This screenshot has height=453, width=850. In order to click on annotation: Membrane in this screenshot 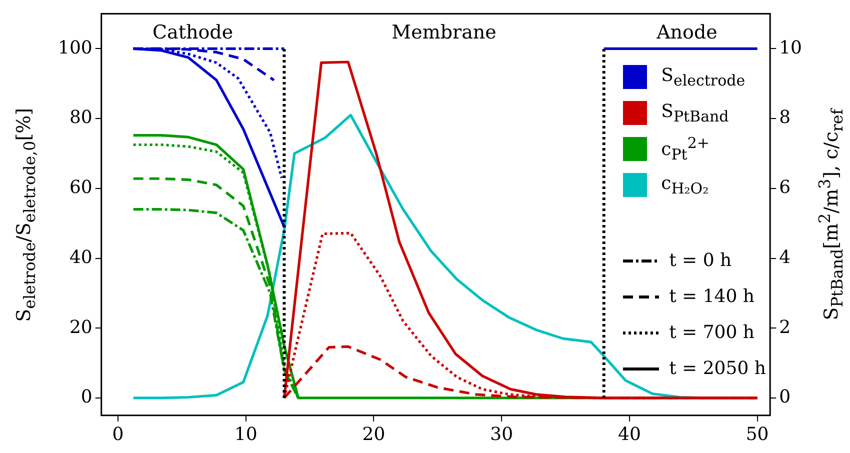, I will do `click(444, 33)`.